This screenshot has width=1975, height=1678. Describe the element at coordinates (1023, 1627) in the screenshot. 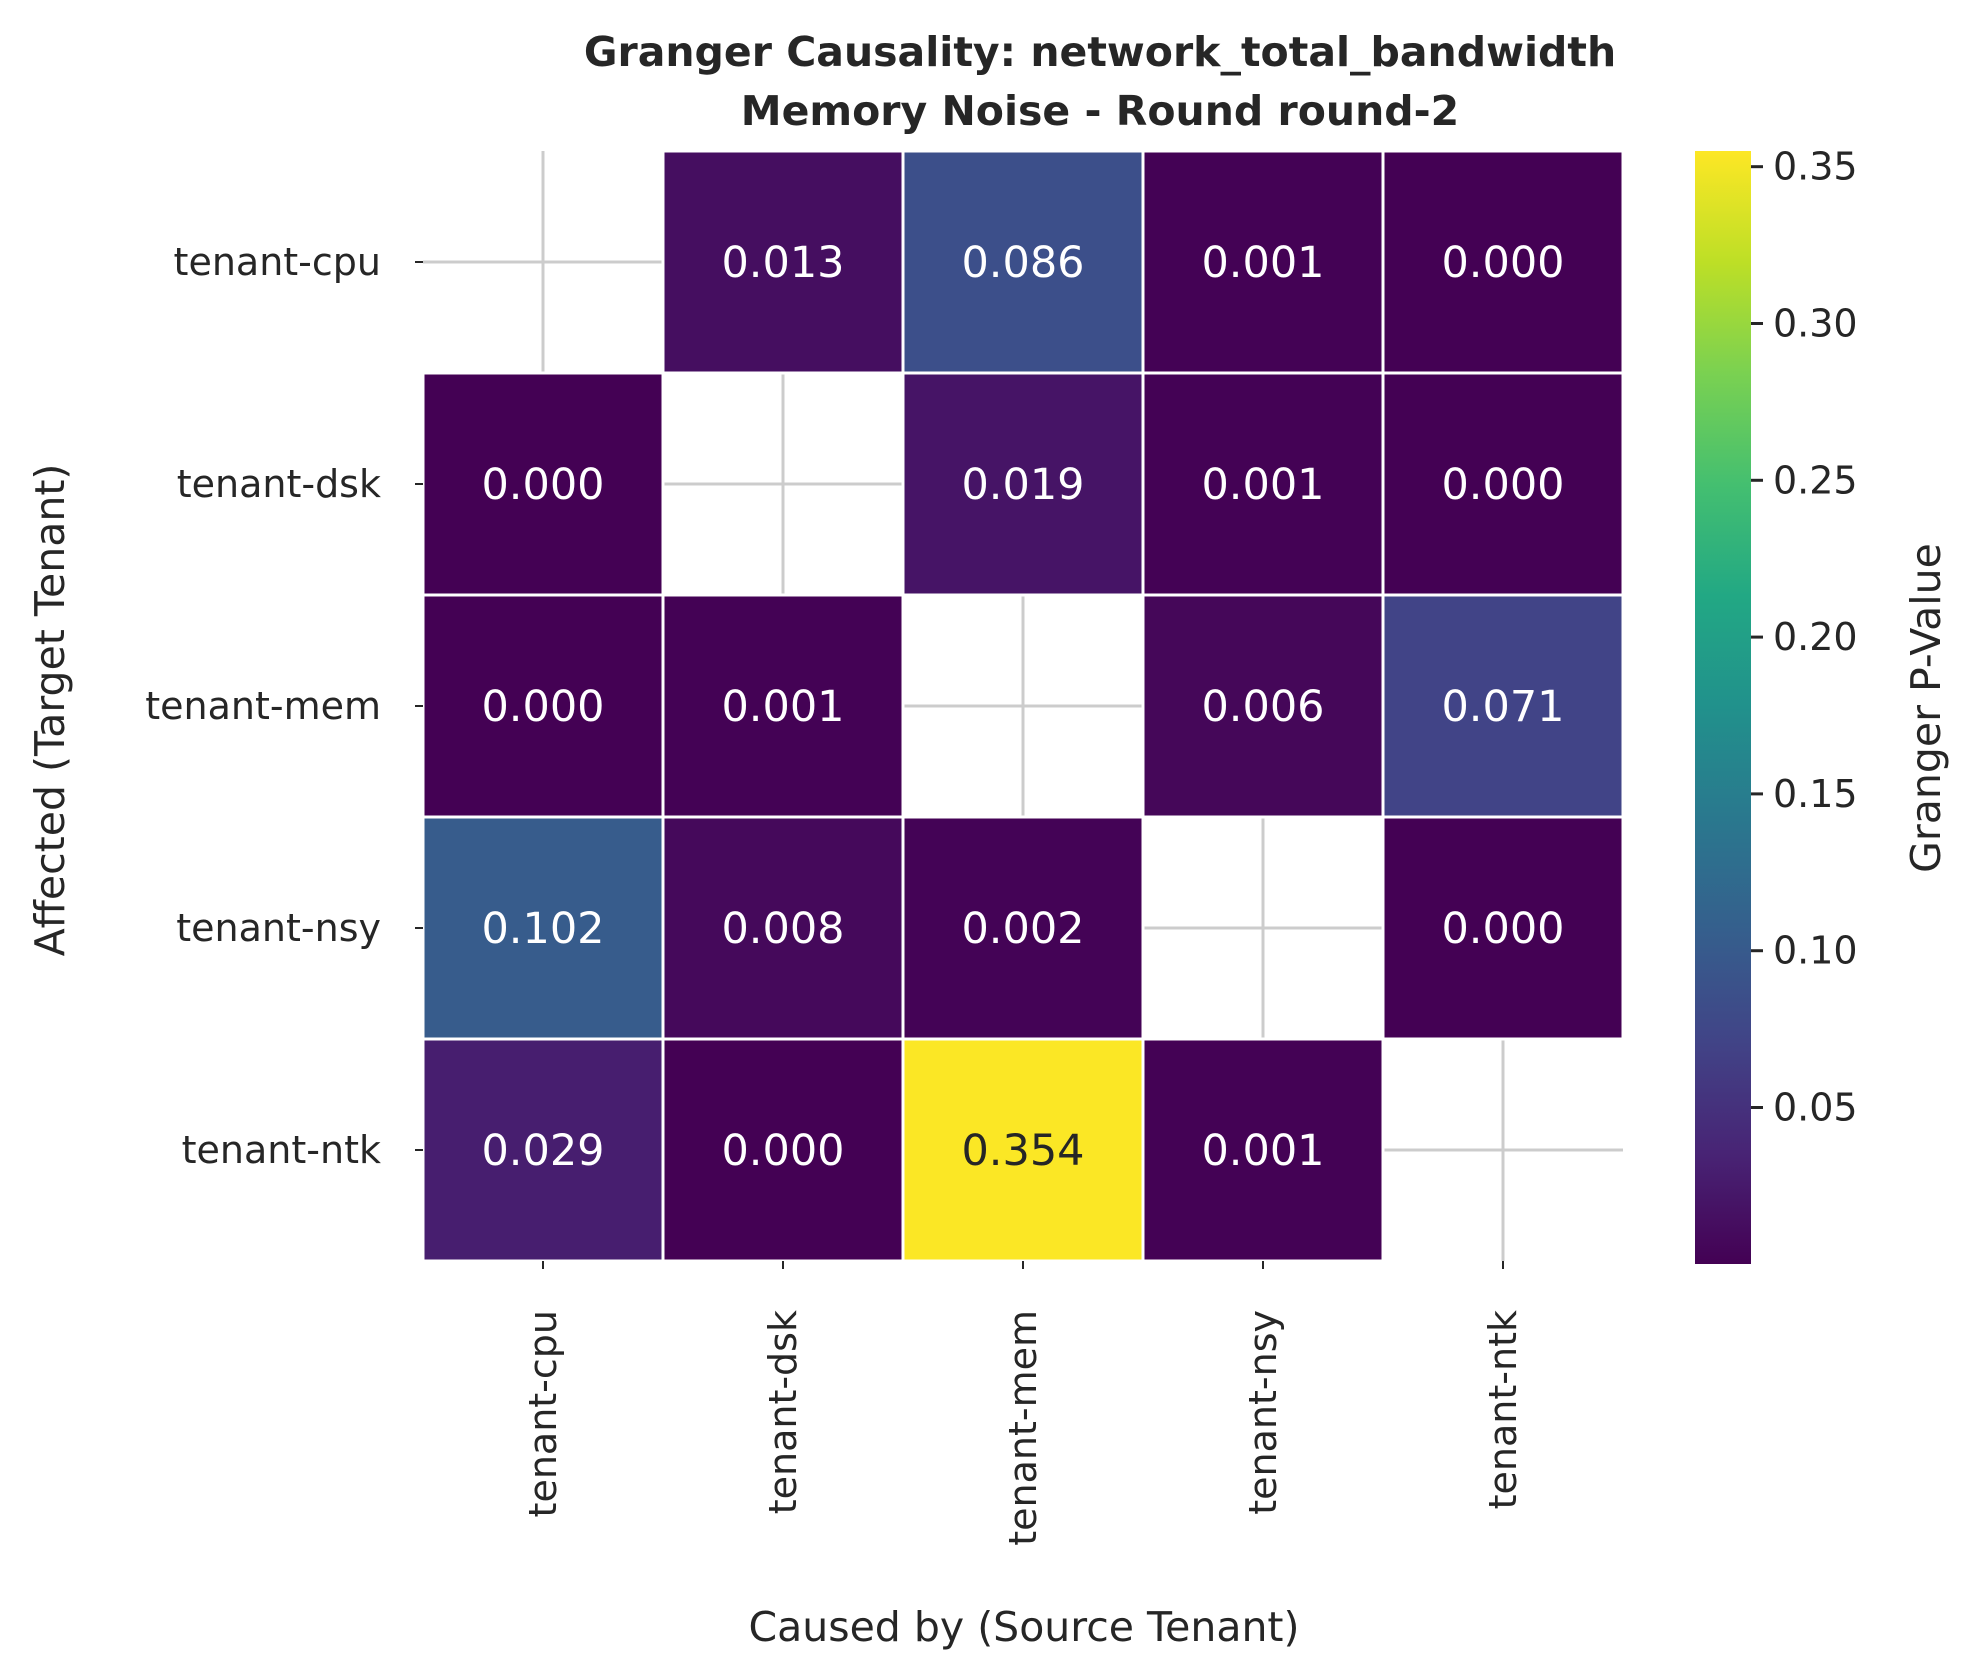

I see `x-axis-label: Caused by (Source Tenant)` at that location.